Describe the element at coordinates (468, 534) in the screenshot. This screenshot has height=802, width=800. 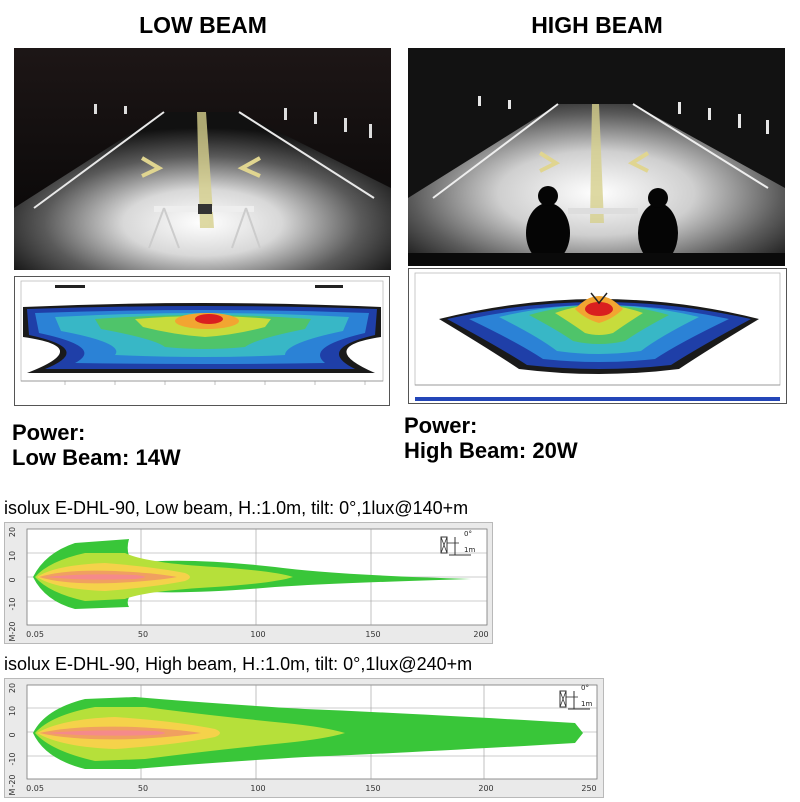
I see `isolux-low-icon-angle: 0°` at that location.